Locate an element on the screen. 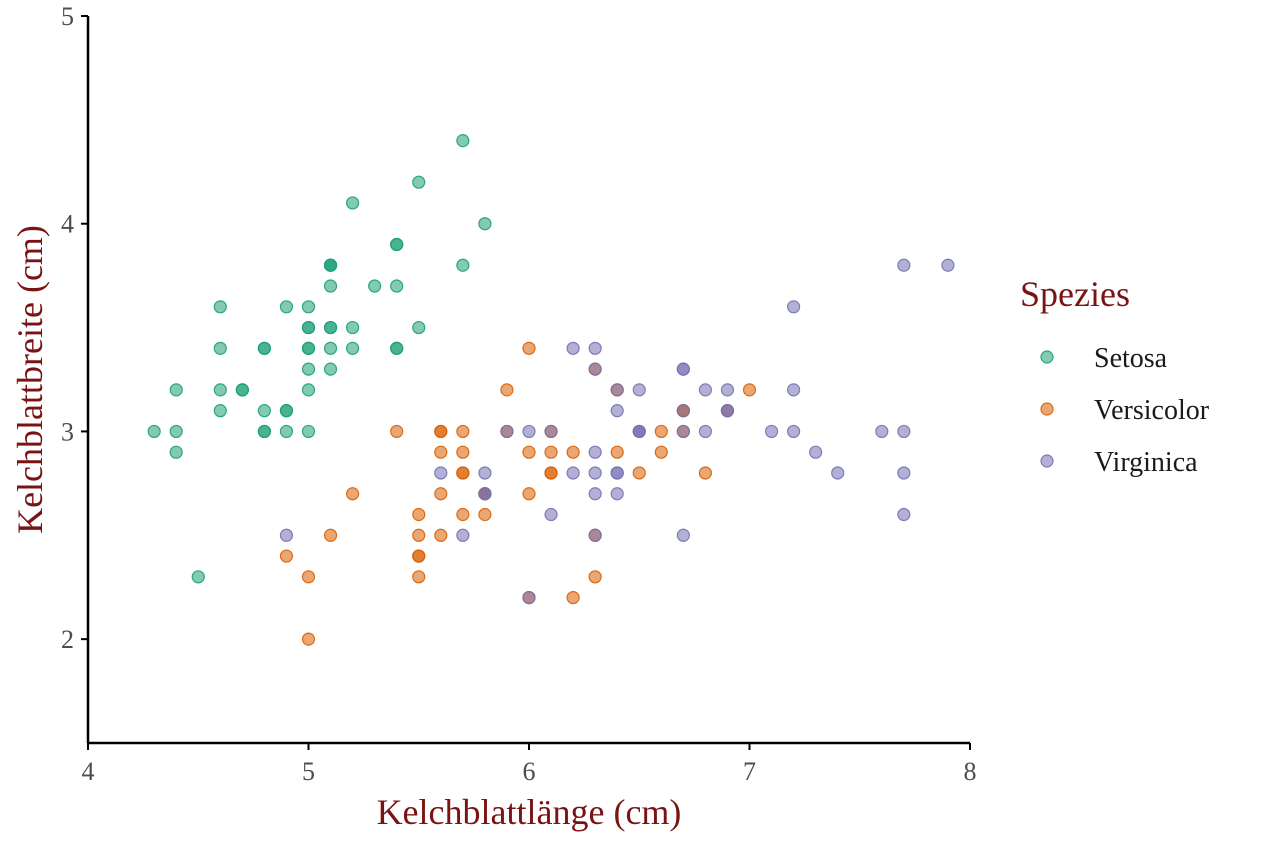 The height and width of the screenshot is (853, 1264). y-tick-label: 3 is located at coordinates (67, 431).